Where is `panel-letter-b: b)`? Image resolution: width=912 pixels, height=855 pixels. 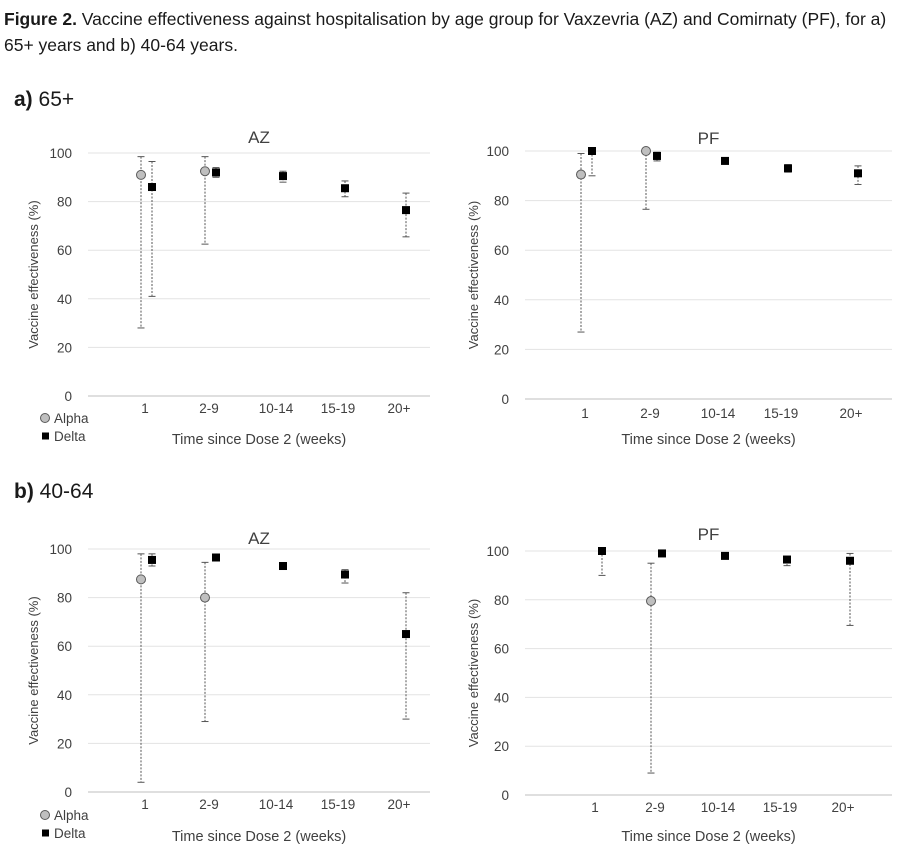 panel-letter-b: b) is located at coordinates (24, 491).